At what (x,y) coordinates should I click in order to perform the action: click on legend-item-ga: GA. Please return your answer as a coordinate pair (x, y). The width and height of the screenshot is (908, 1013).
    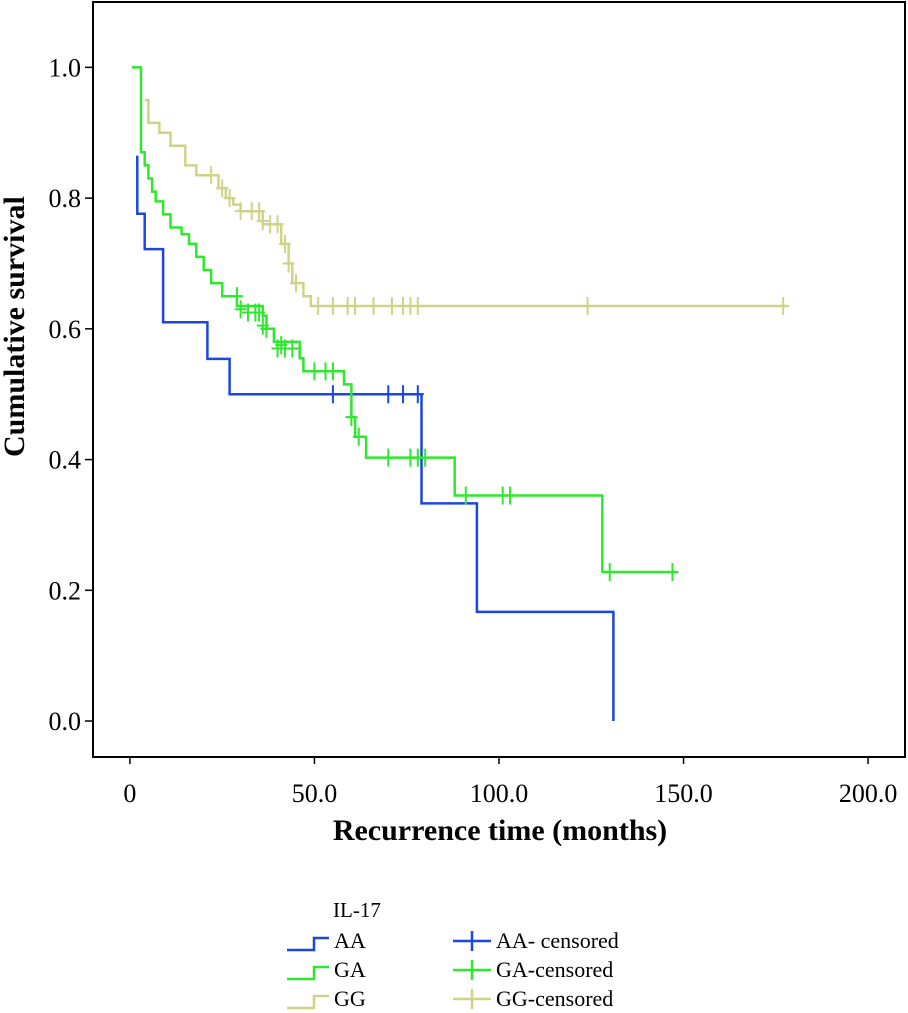
    Looking at the image, I should click on (326, 970).